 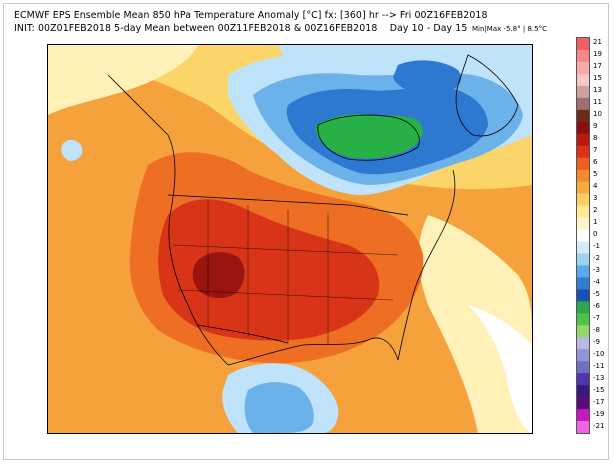 I want to click on colorbar-tick-label: -13, so click(x=599, y=377).